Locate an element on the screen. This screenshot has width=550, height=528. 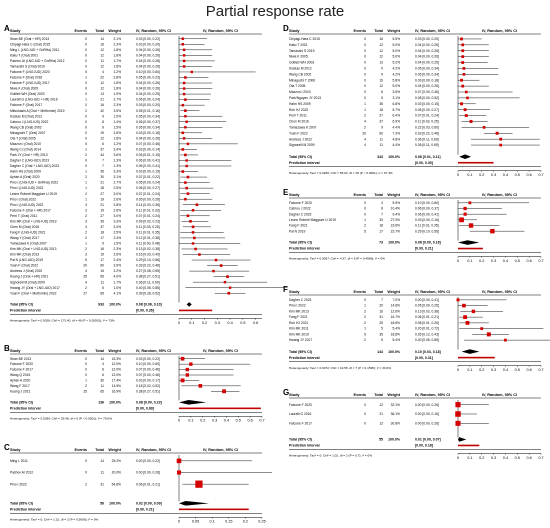
study-name: Yamazawa K (Oral) 2007 is located at coordinates (28, 244).